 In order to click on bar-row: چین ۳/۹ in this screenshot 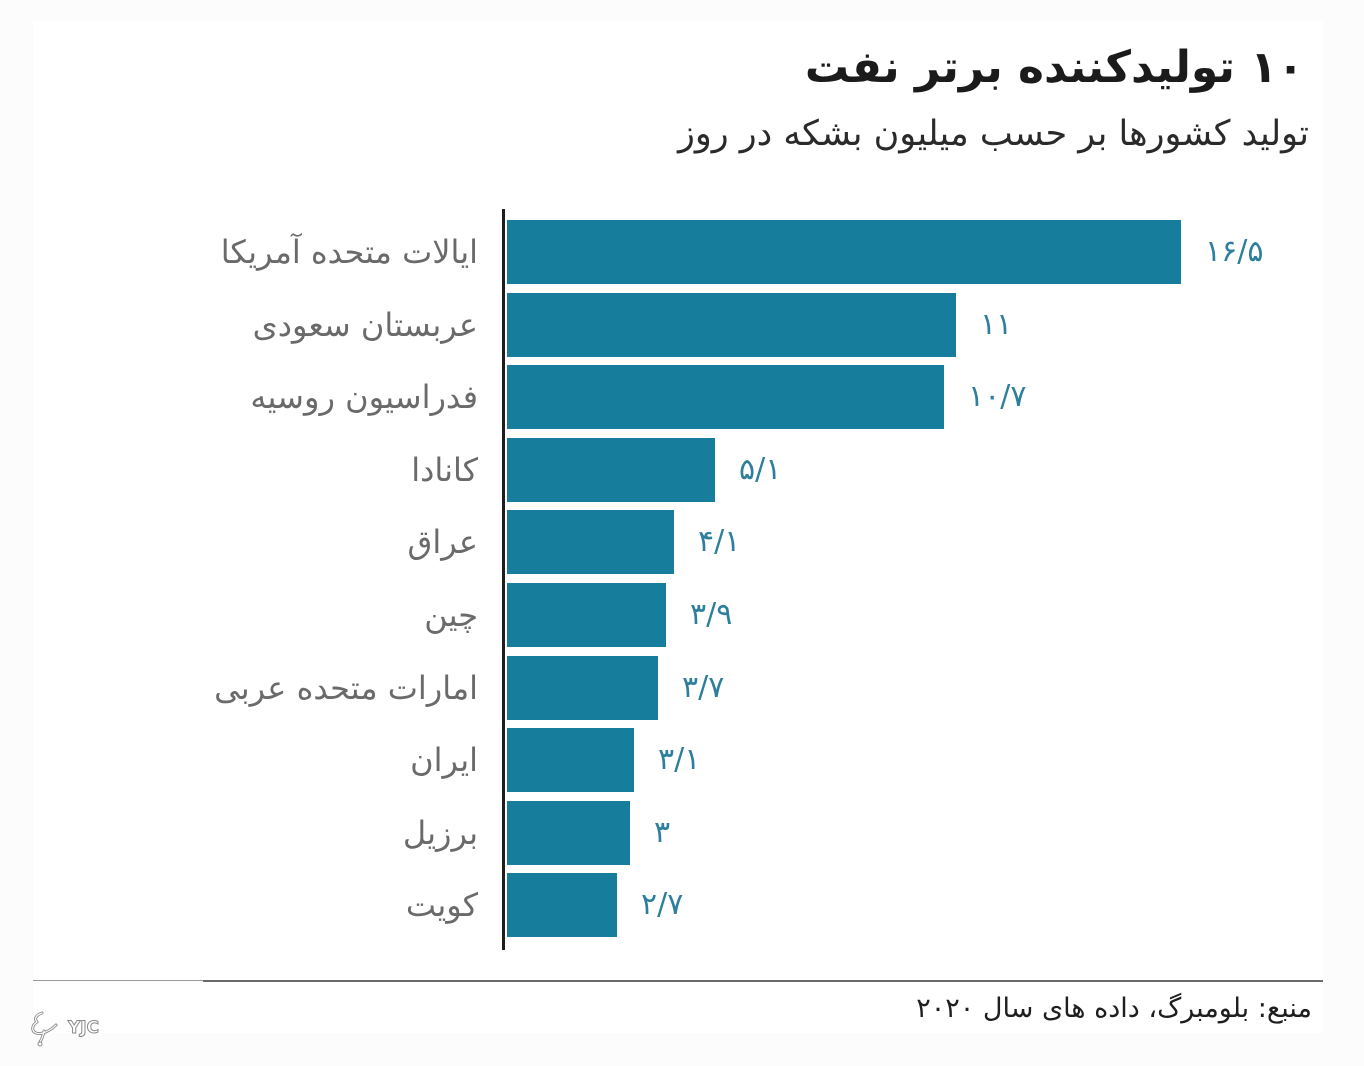, I will do `click(682, 615)`.